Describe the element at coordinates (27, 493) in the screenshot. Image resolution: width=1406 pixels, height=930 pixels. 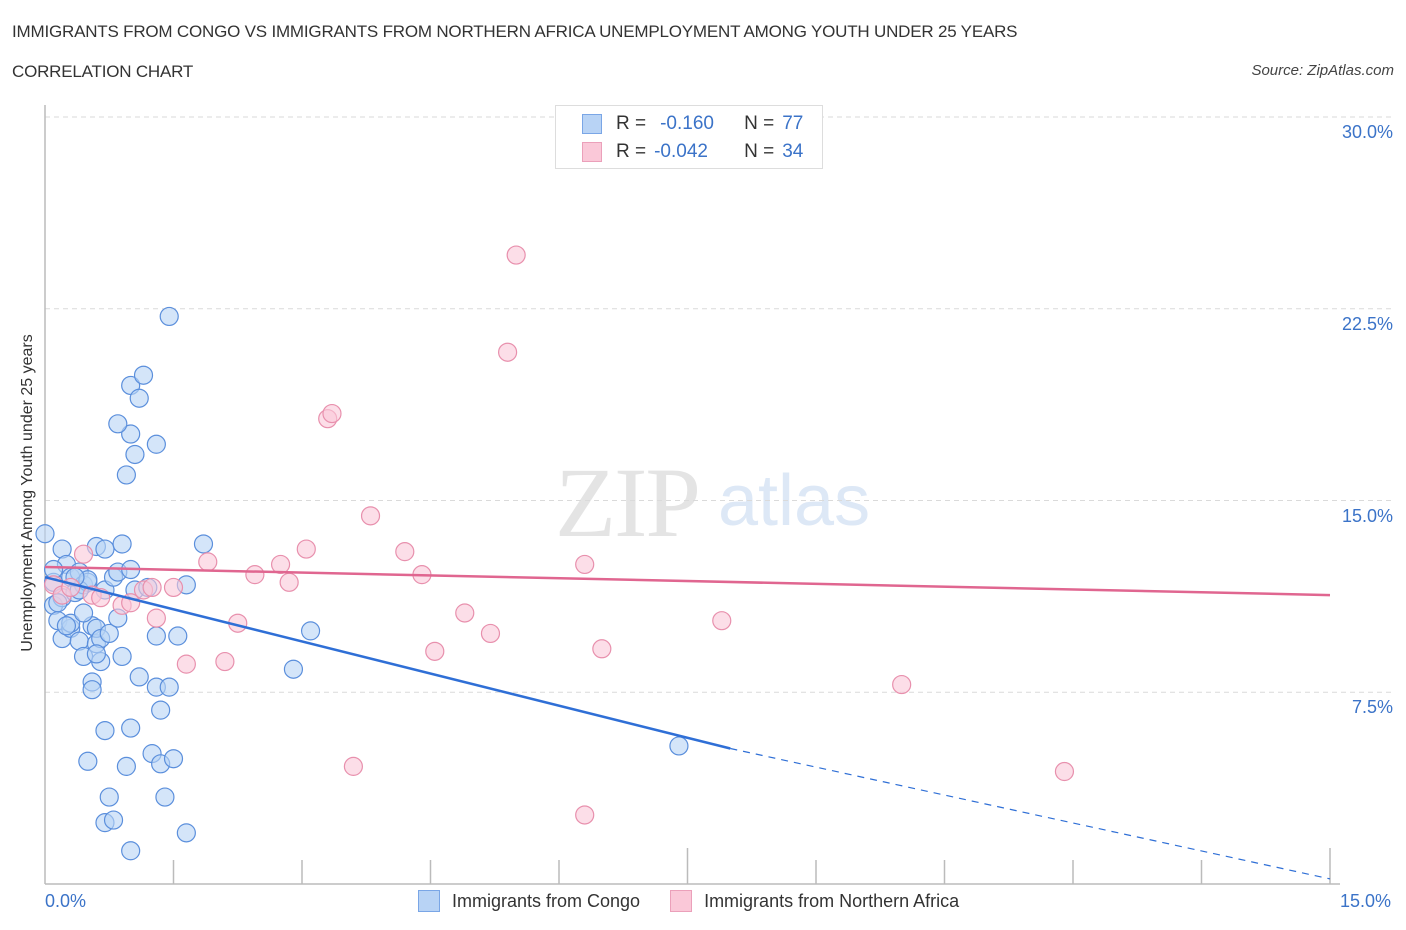
I see `y-axis-label: Unemployment Among Youth under 25 years` at that location.